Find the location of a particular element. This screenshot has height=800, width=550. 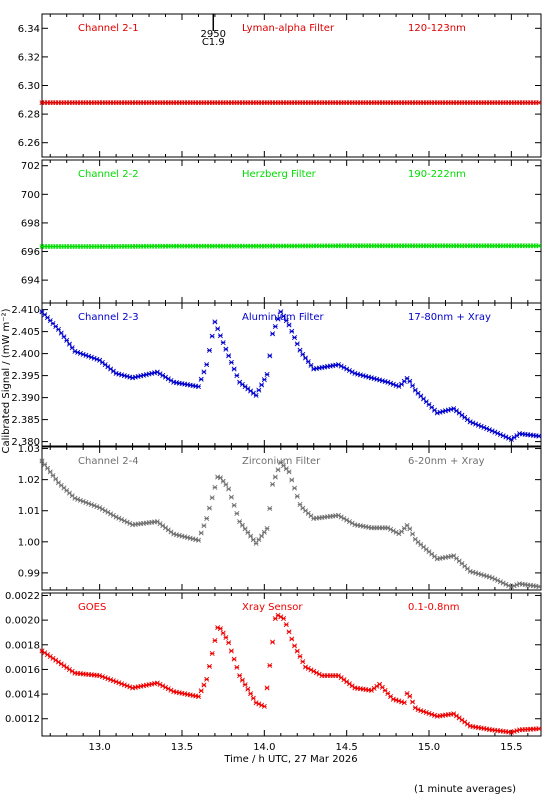

y-tick-label: 1.03 is located at coordinates (29, 449).